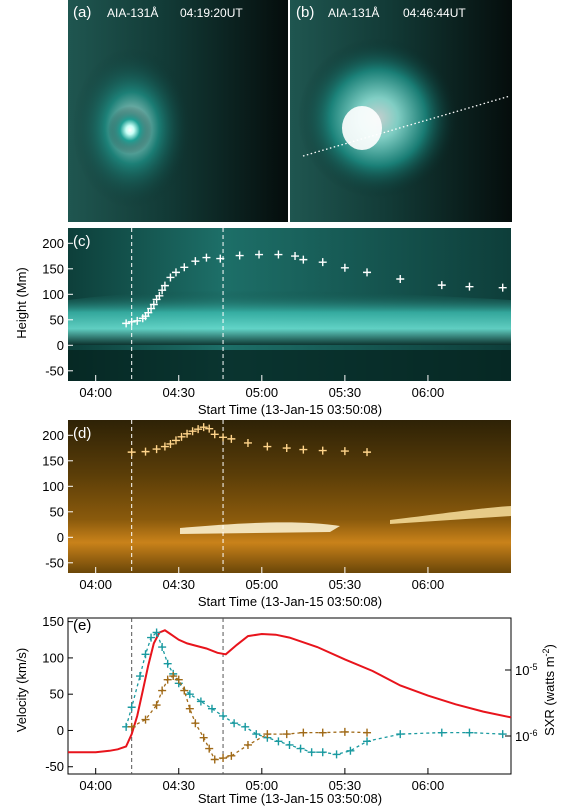  I want to click on x-tick-label-d: 04:00, so click(95, 584).